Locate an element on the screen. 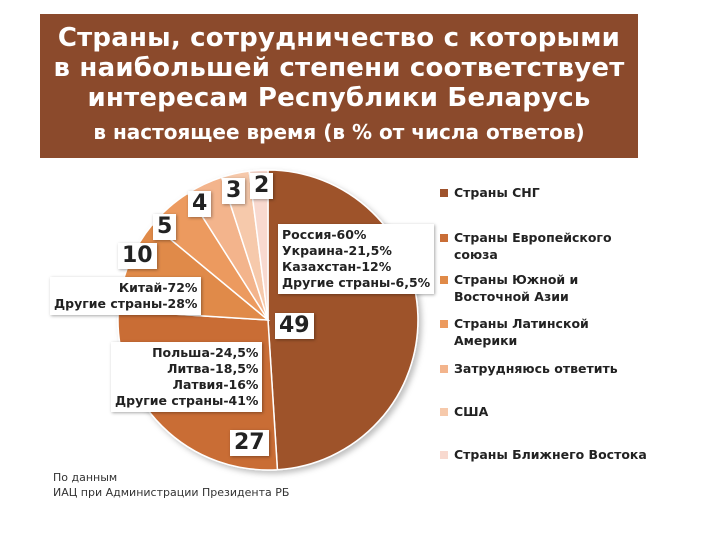 Image resolution: width=720 pixels, height=540 pixels. value-label-cis: 49 is located at coordinates (294, 326).